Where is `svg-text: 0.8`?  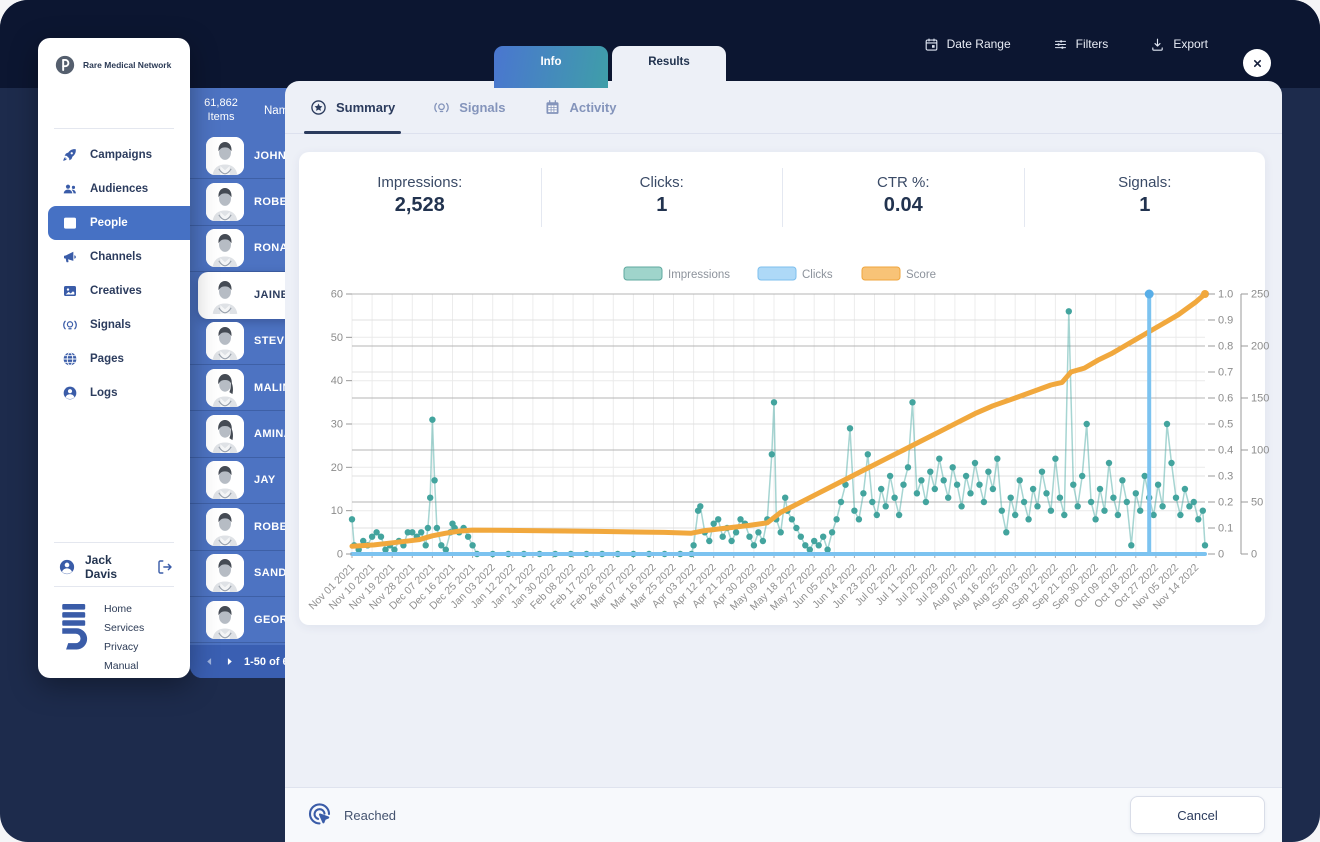
svg-text: 0.8 is located at coordinates (1225, 347).